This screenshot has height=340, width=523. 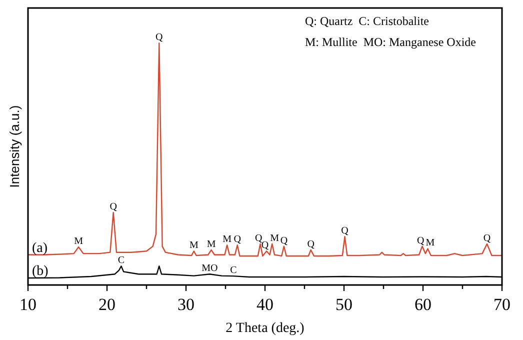 What do you see at coordinates (107, 304) in the screenshot?
I see `x-tick-label: 20` at bounding box center [107, 304].